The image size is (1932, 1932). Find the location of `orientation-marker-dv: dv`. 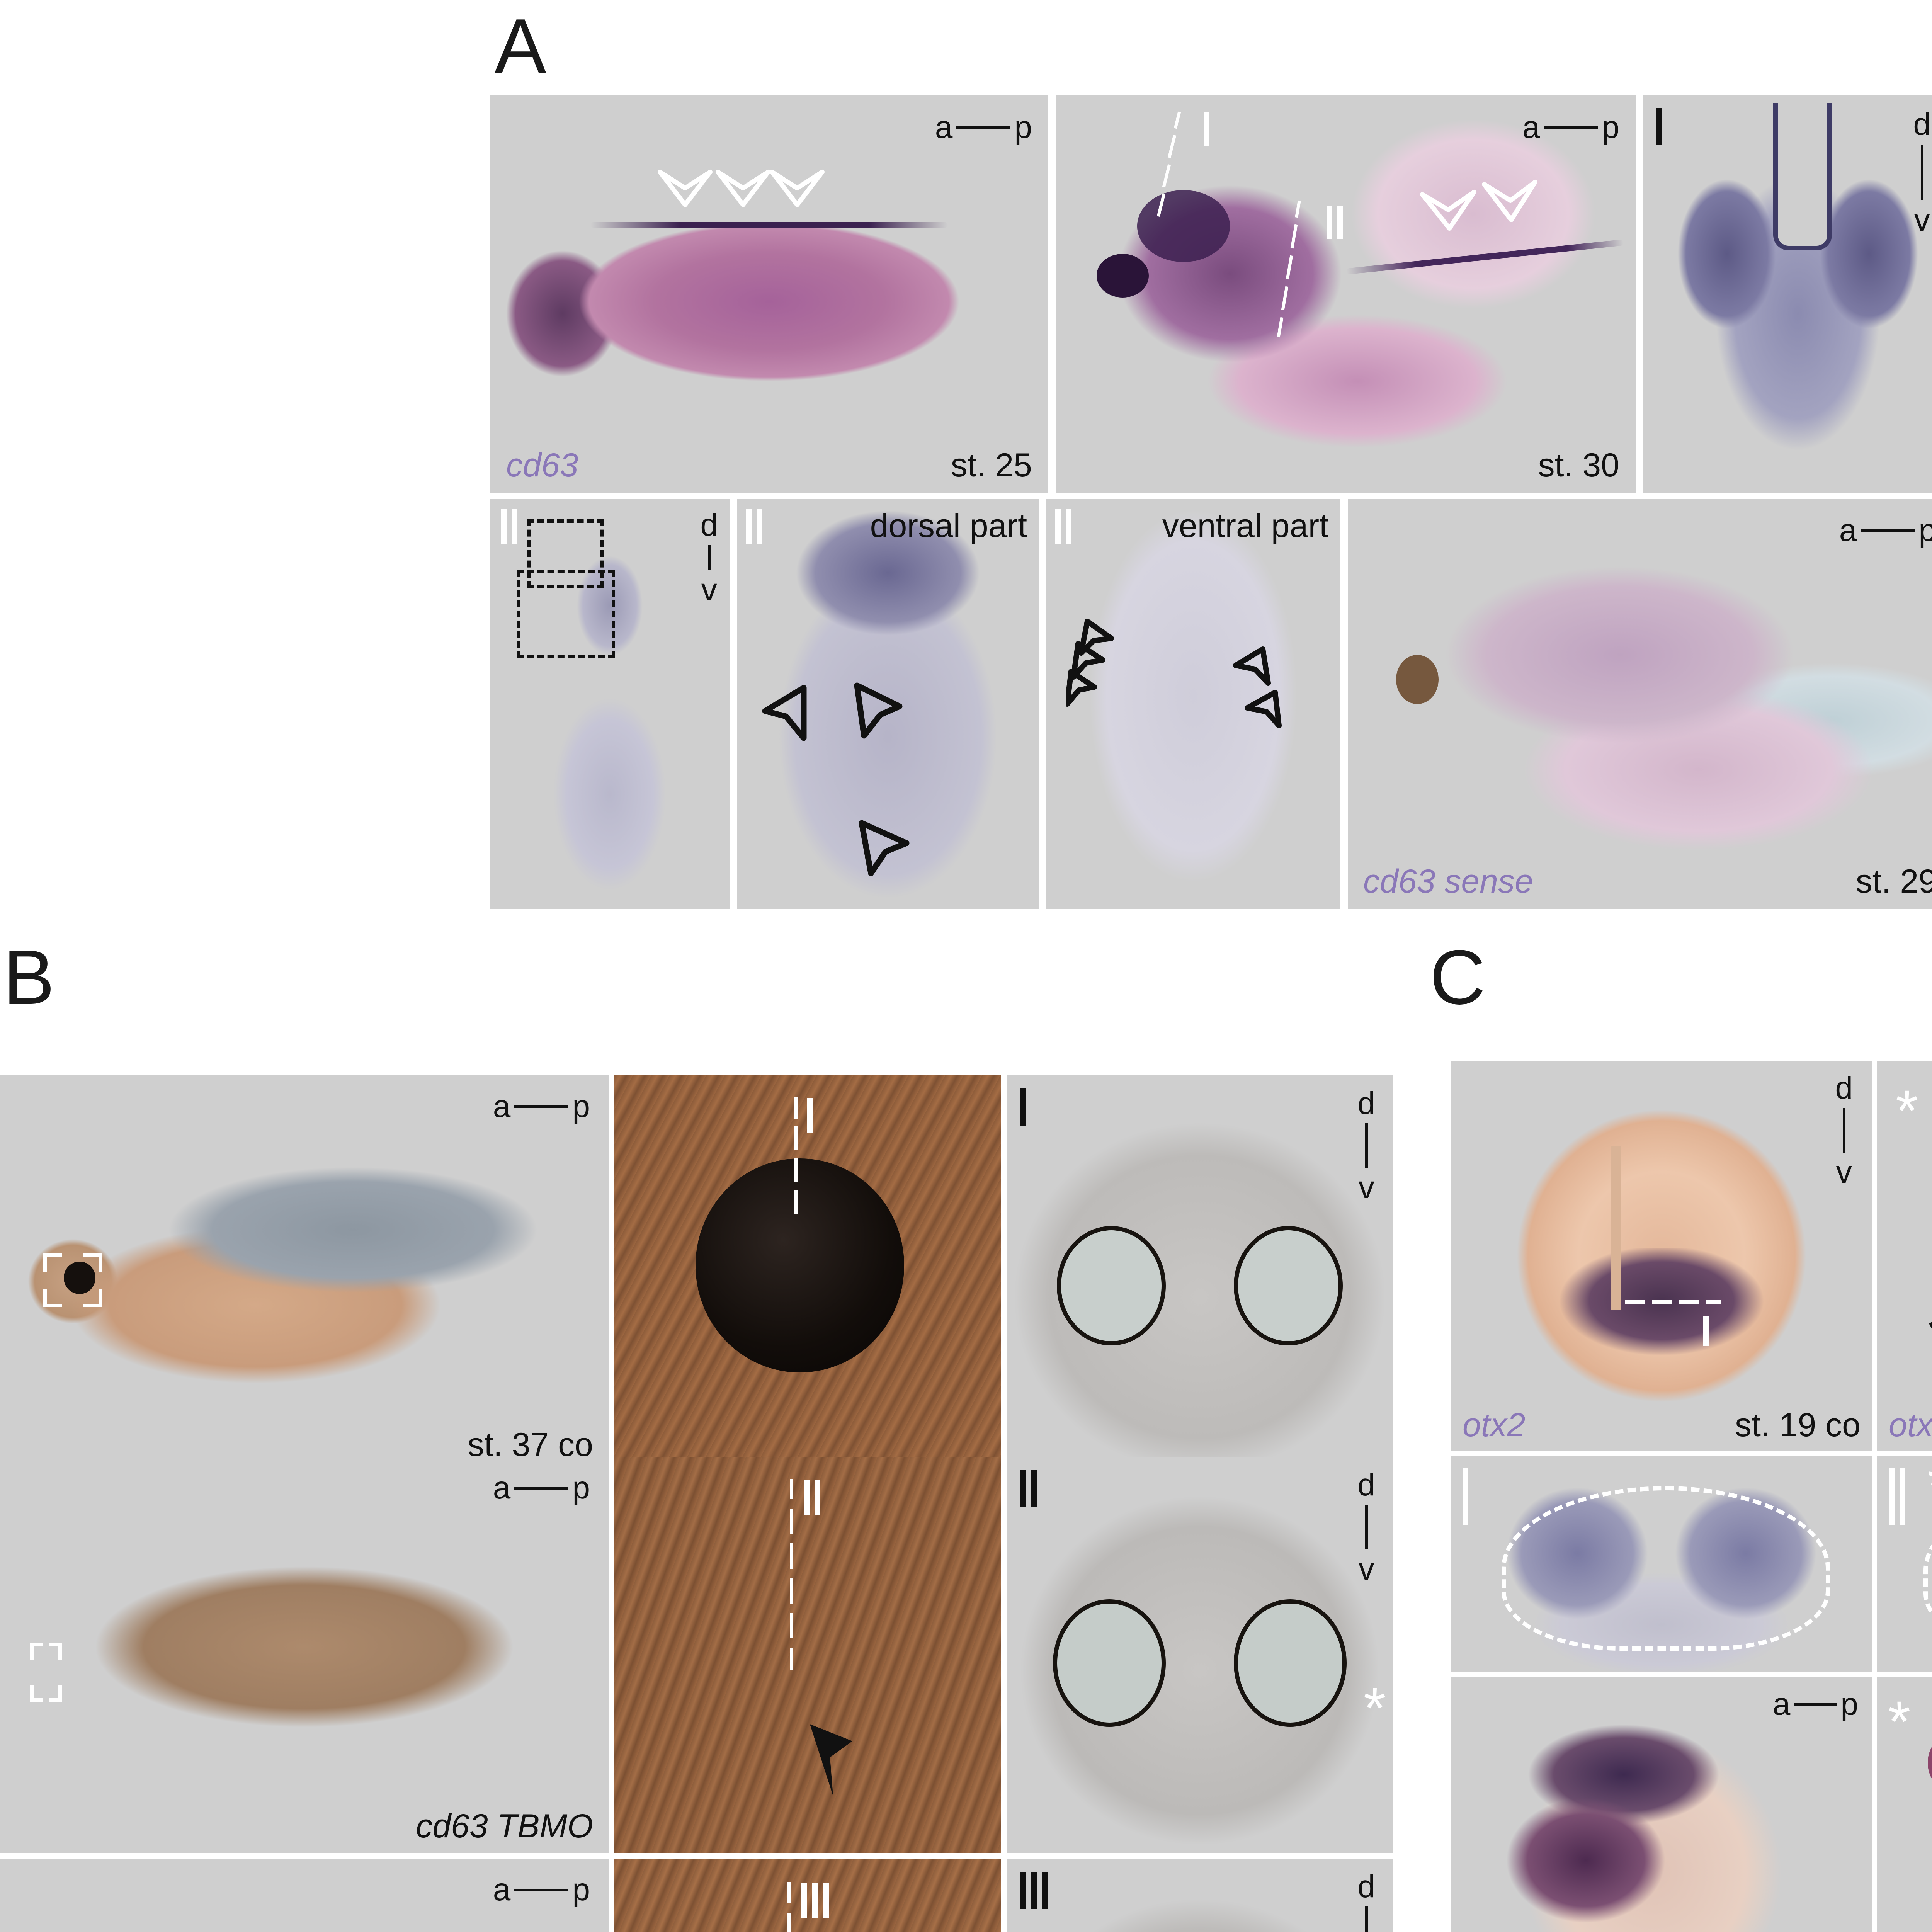

orientation-marker-dv: dv is located at coordinates (1366, 1901).